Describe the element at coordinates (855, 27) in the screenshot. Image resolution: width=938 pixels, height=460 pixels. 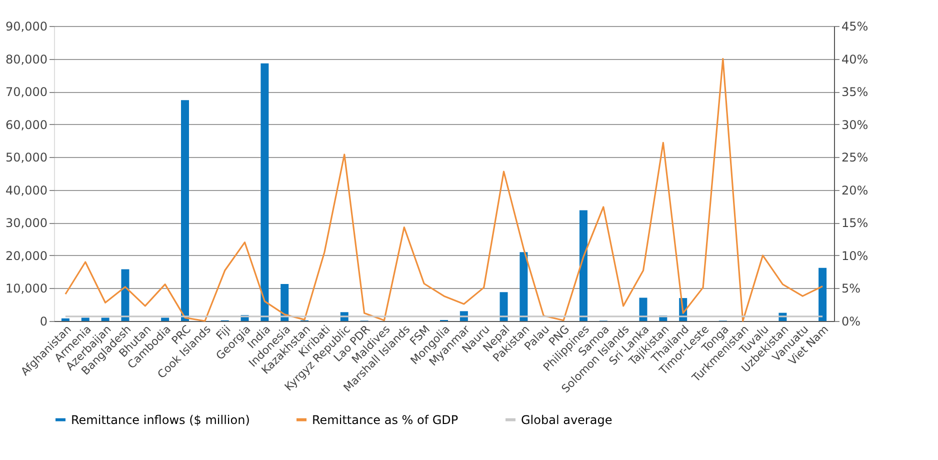
I see `y2-tick-label: 45%` at that location.